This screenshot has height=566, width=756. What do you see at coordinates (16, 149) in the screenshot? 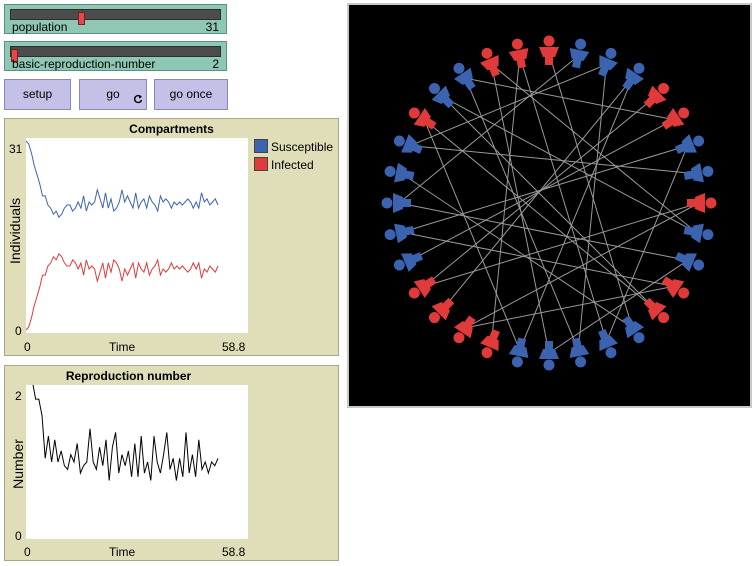
I see `compartments-y-max-tick: 31` at bounding box center [16, 149].